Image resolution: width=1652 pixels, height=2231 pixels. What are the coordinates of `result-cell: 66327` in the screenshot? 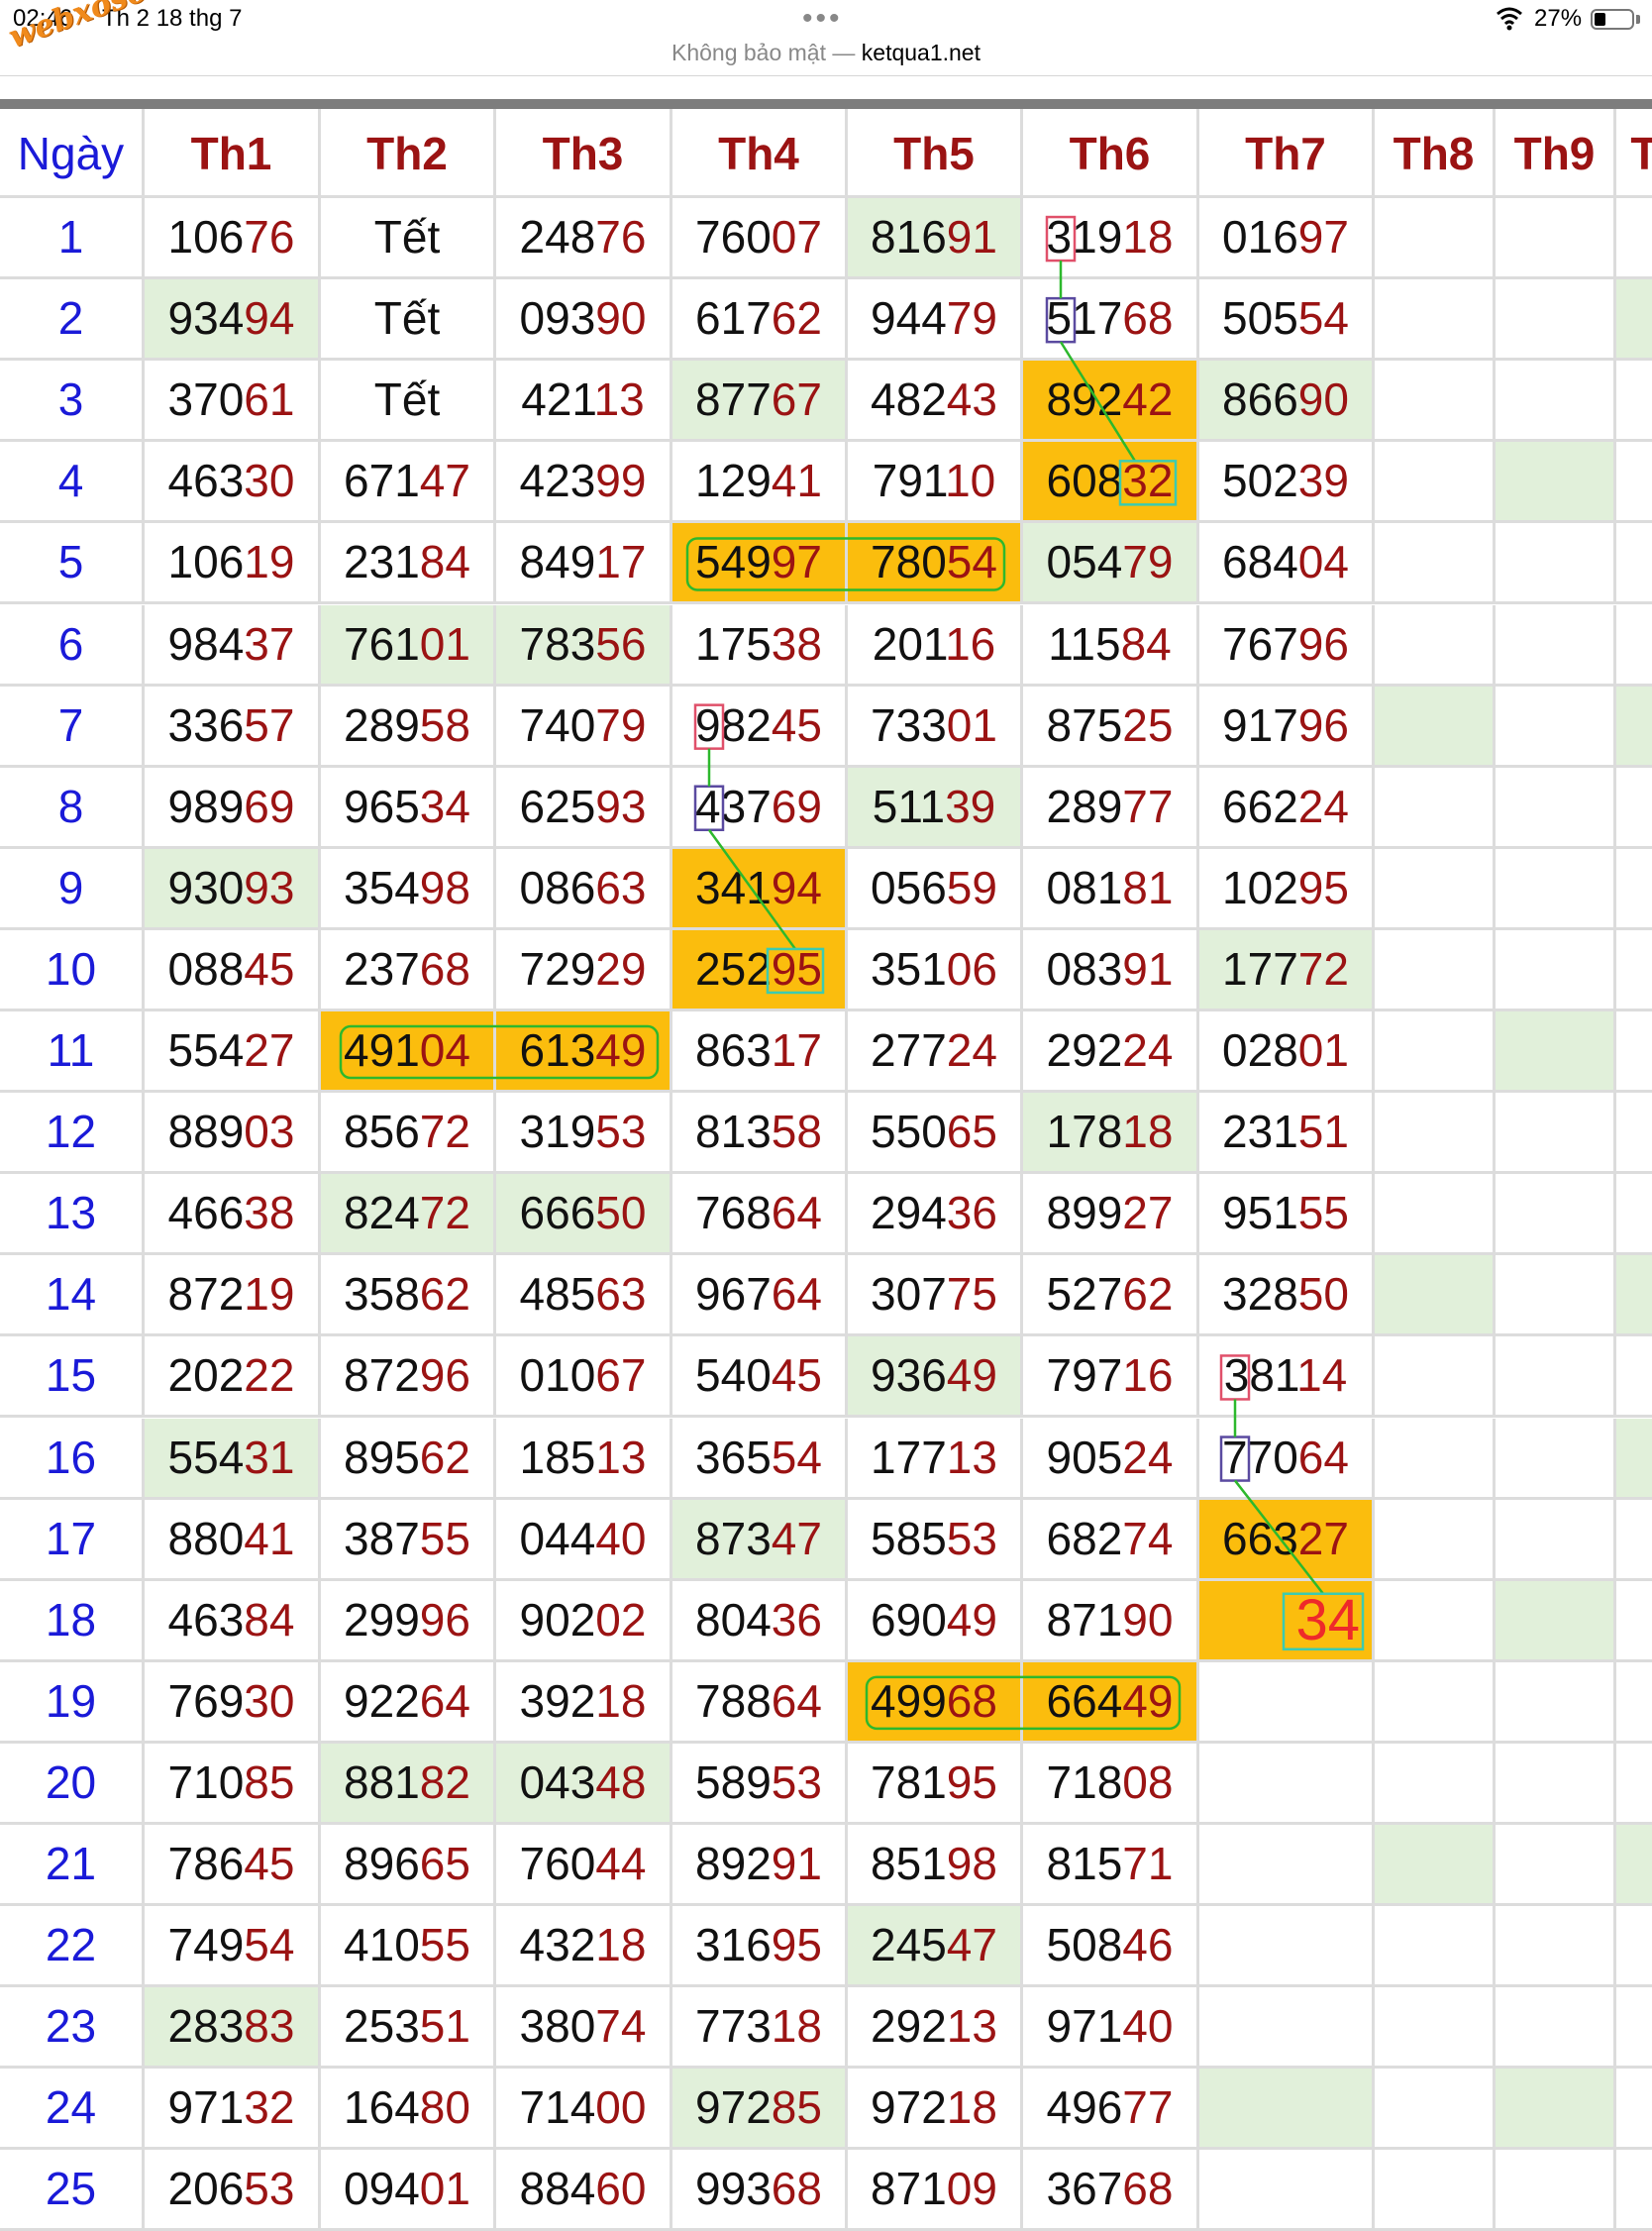 It's located at (1287, 1540).